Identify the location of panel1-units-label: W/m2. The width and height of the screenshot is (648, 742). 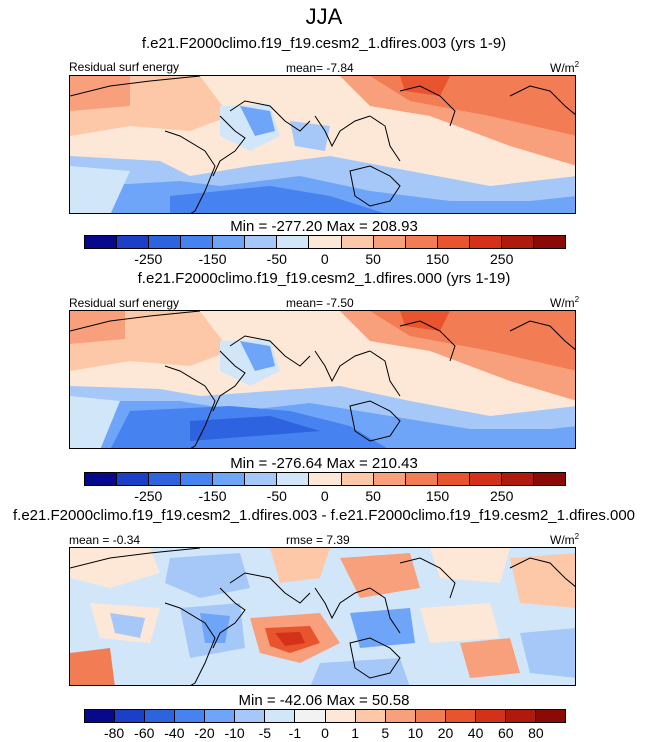
(565, 67).